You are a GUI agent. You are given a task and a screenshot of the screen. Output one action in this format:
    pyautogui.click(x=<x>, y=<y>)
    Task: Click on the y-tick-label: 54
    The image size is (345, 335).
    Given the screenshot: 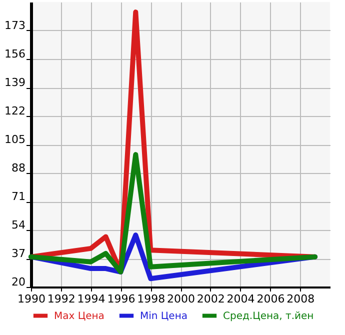 What is the action you would take?
    pyautogui.click(x=19, y=225)
    